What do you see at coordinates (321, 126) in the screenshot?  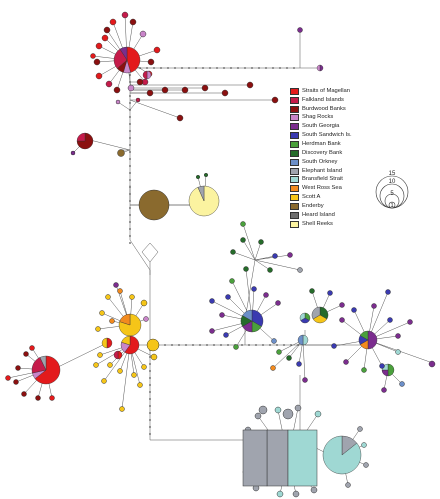 I see `legend-label: South Georgia` at bounding box center [321, 126].